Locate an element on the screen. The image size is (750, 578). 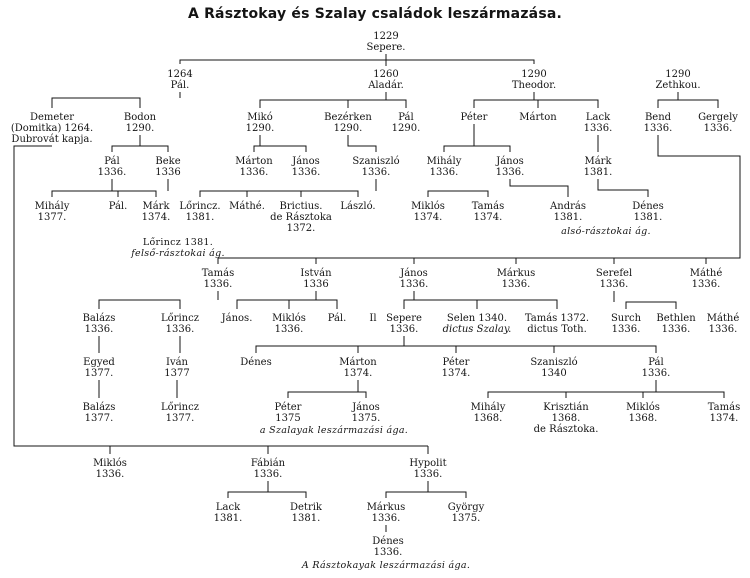
person-janos1: János 1336. is located at coordinates (306, 167).